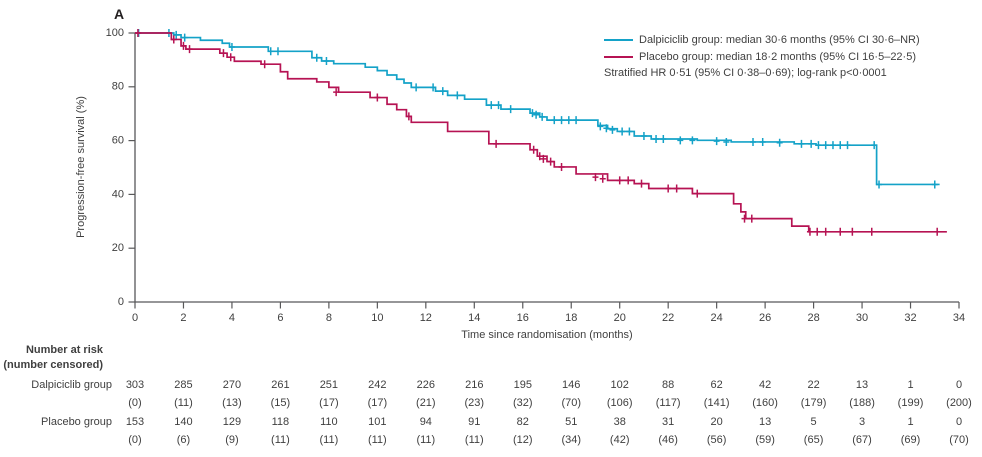  I want to click on risk-value: 102, so click(620, 385).